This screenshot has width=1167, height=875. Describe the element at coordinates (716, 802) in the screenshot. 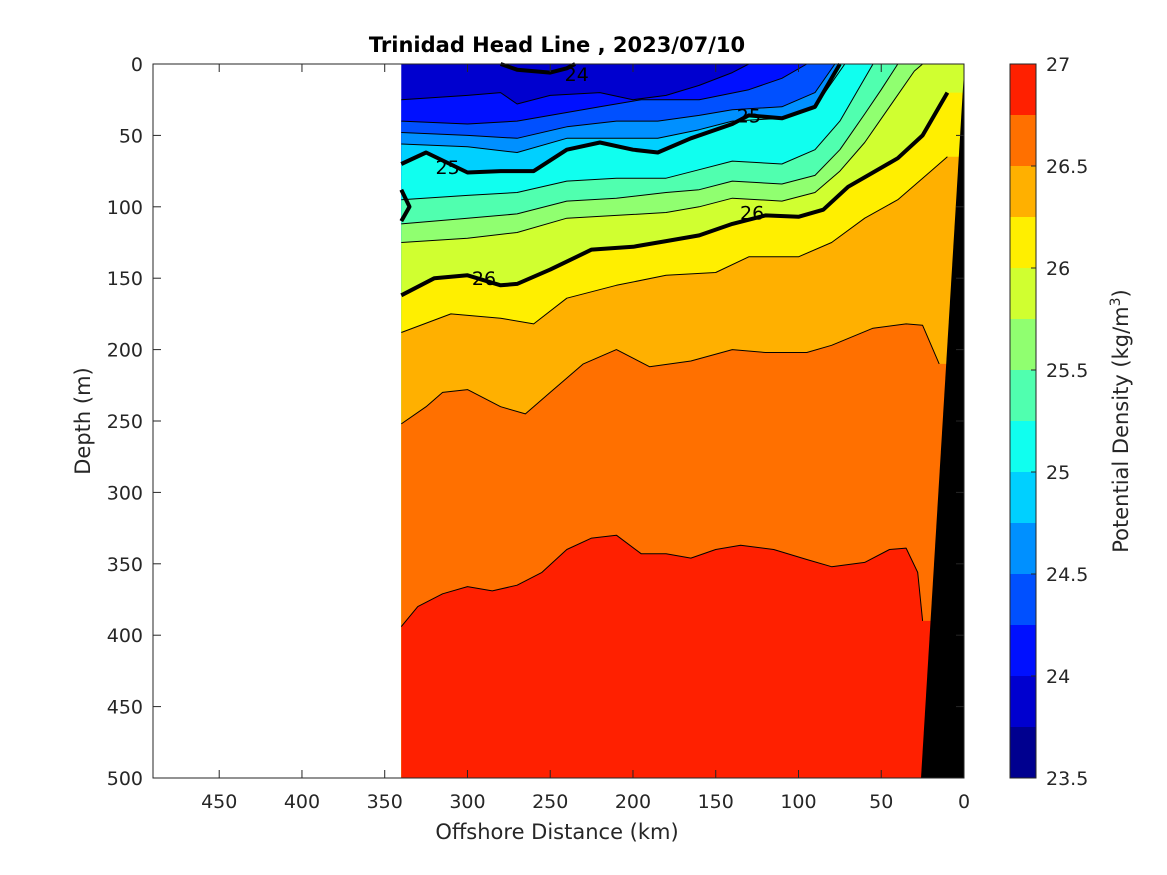

I see `x-tick-label: 150` at that location.